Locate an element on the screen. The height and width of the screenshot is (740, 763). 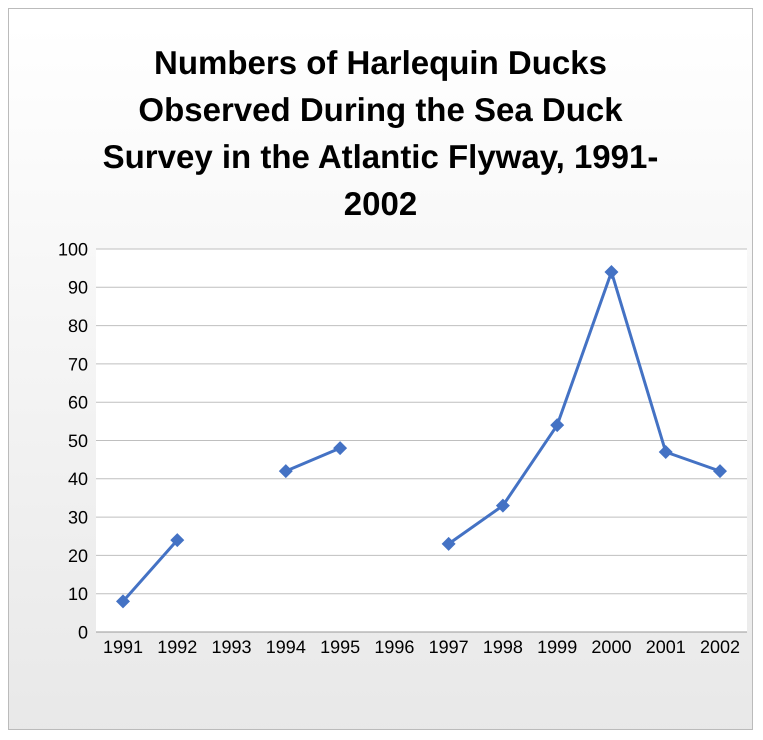
x-tick-label: 1997 is located at coordinates (448, 646).